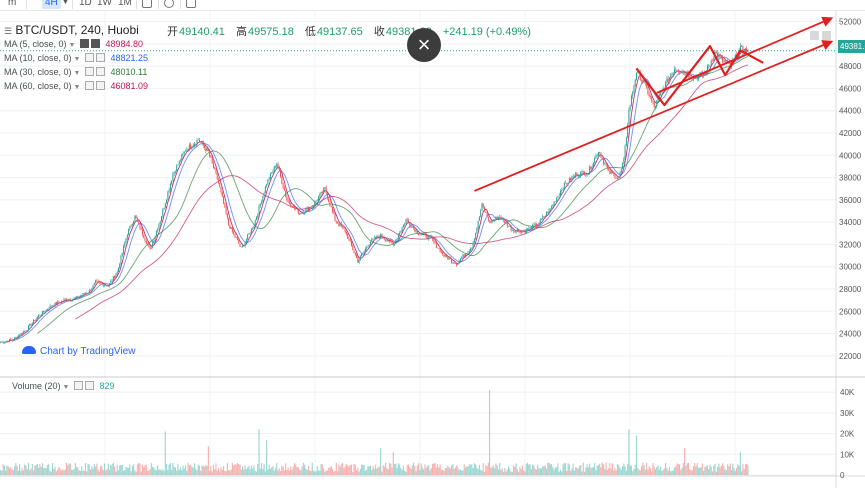 This screenshot has width=865, height=488. I want to click on interval-1d-button: 1D, so click(85, 4).